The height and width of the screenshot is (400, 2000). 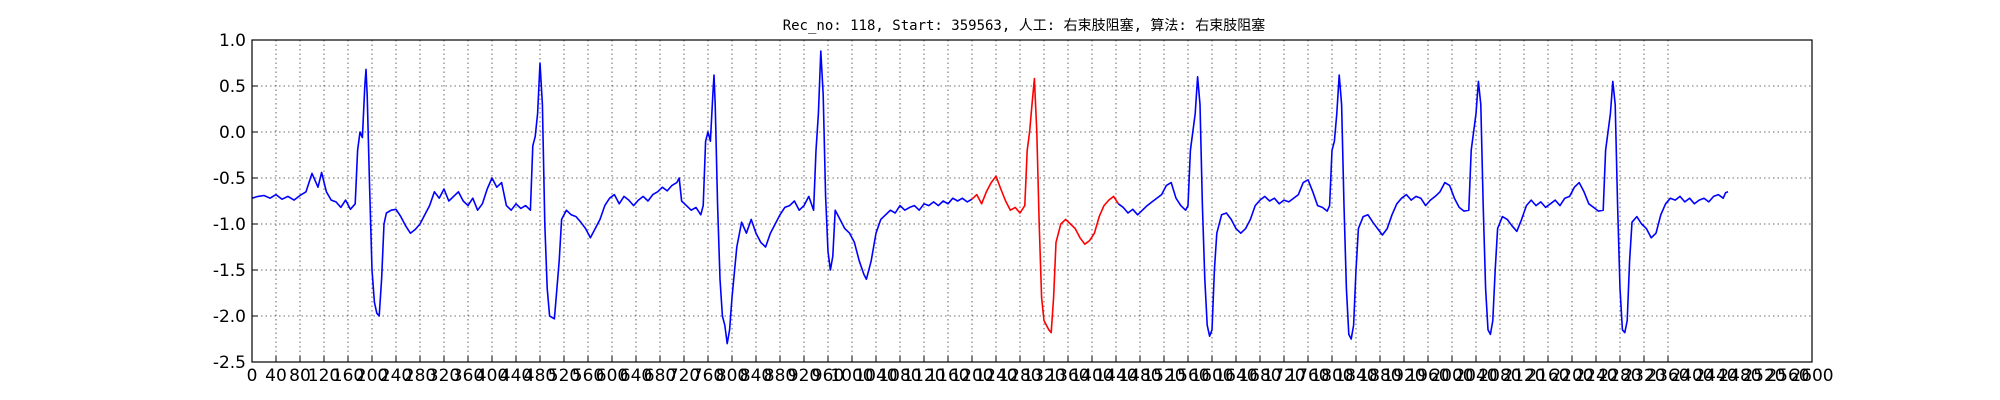 I want to click on x-tick-label: 2040, so click(x=1475, y=376).